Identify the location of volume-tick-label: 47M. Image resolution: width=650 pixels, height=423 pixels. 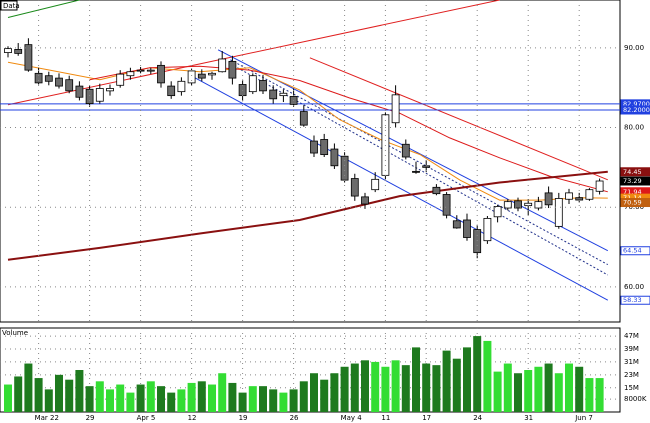
(631, 336).